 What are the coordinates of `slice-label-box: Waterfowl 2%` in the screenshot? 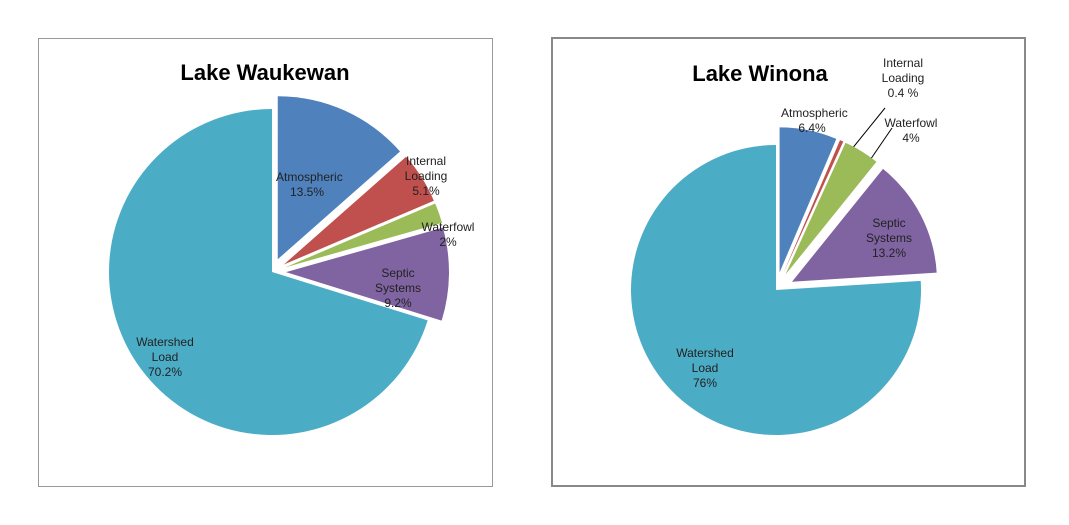 It's located at (448, 235).